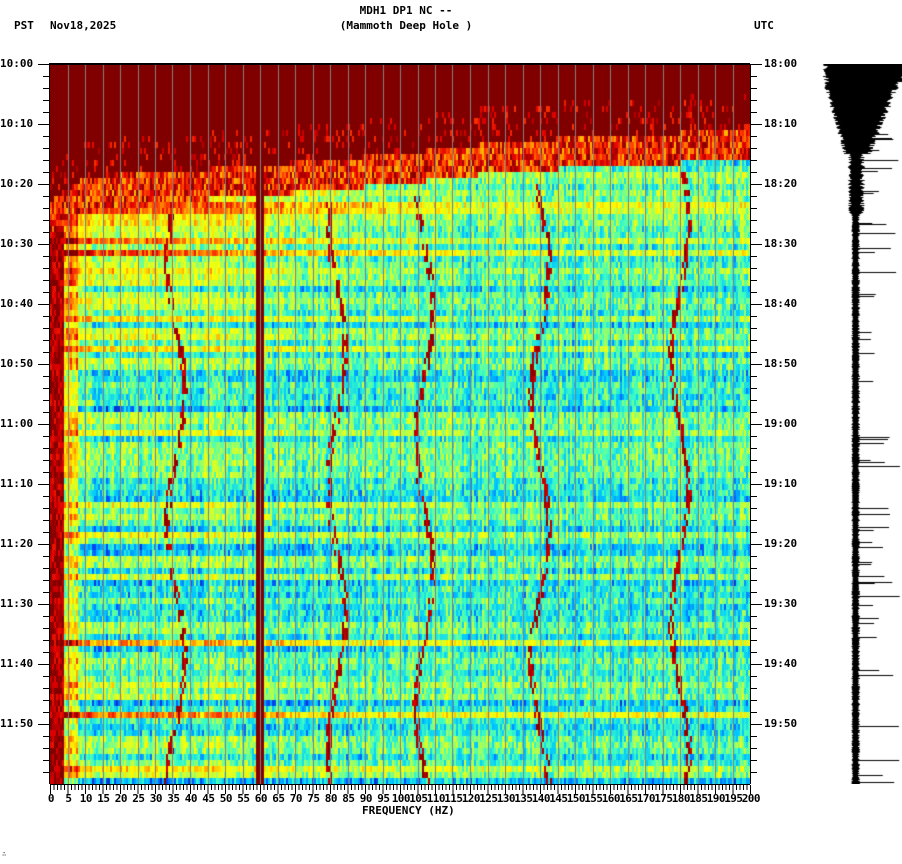 The image size is (902, 864). What do you see at coordinates (681, 798) in the screenshot?
I see `x-tick-label: 180` at bounding box center [681, 798].